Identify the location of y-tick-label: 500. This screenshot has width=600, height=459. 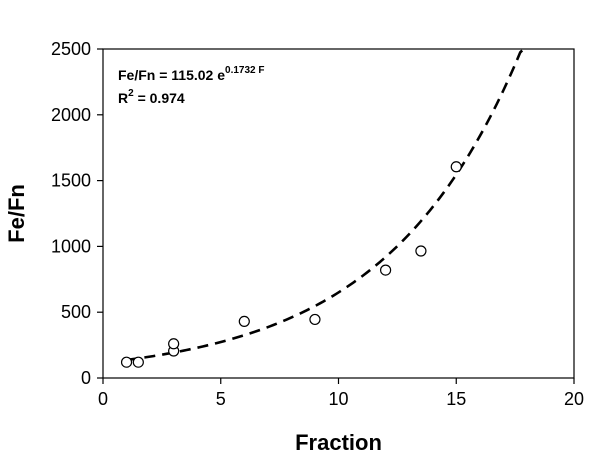
(76, 312).